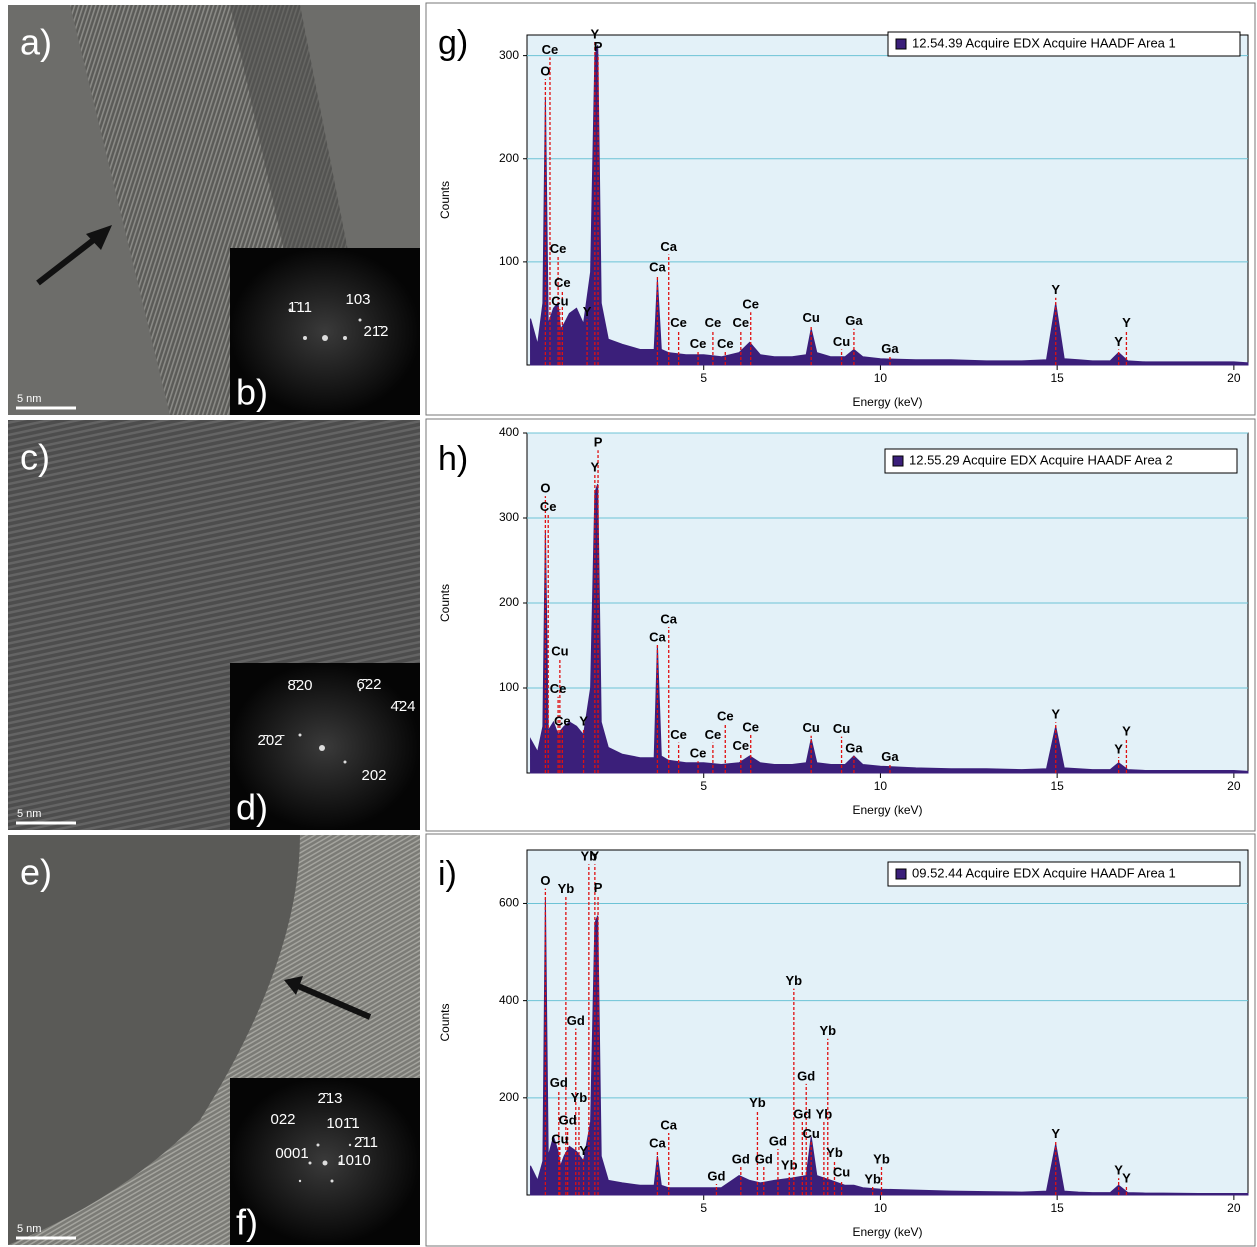 The width and height of the screenshot is (1257, 1247). What do you see at coordinates (373, 775) in the screenshot?
I see `miller-index: 202` at bounding box center [373, 775].